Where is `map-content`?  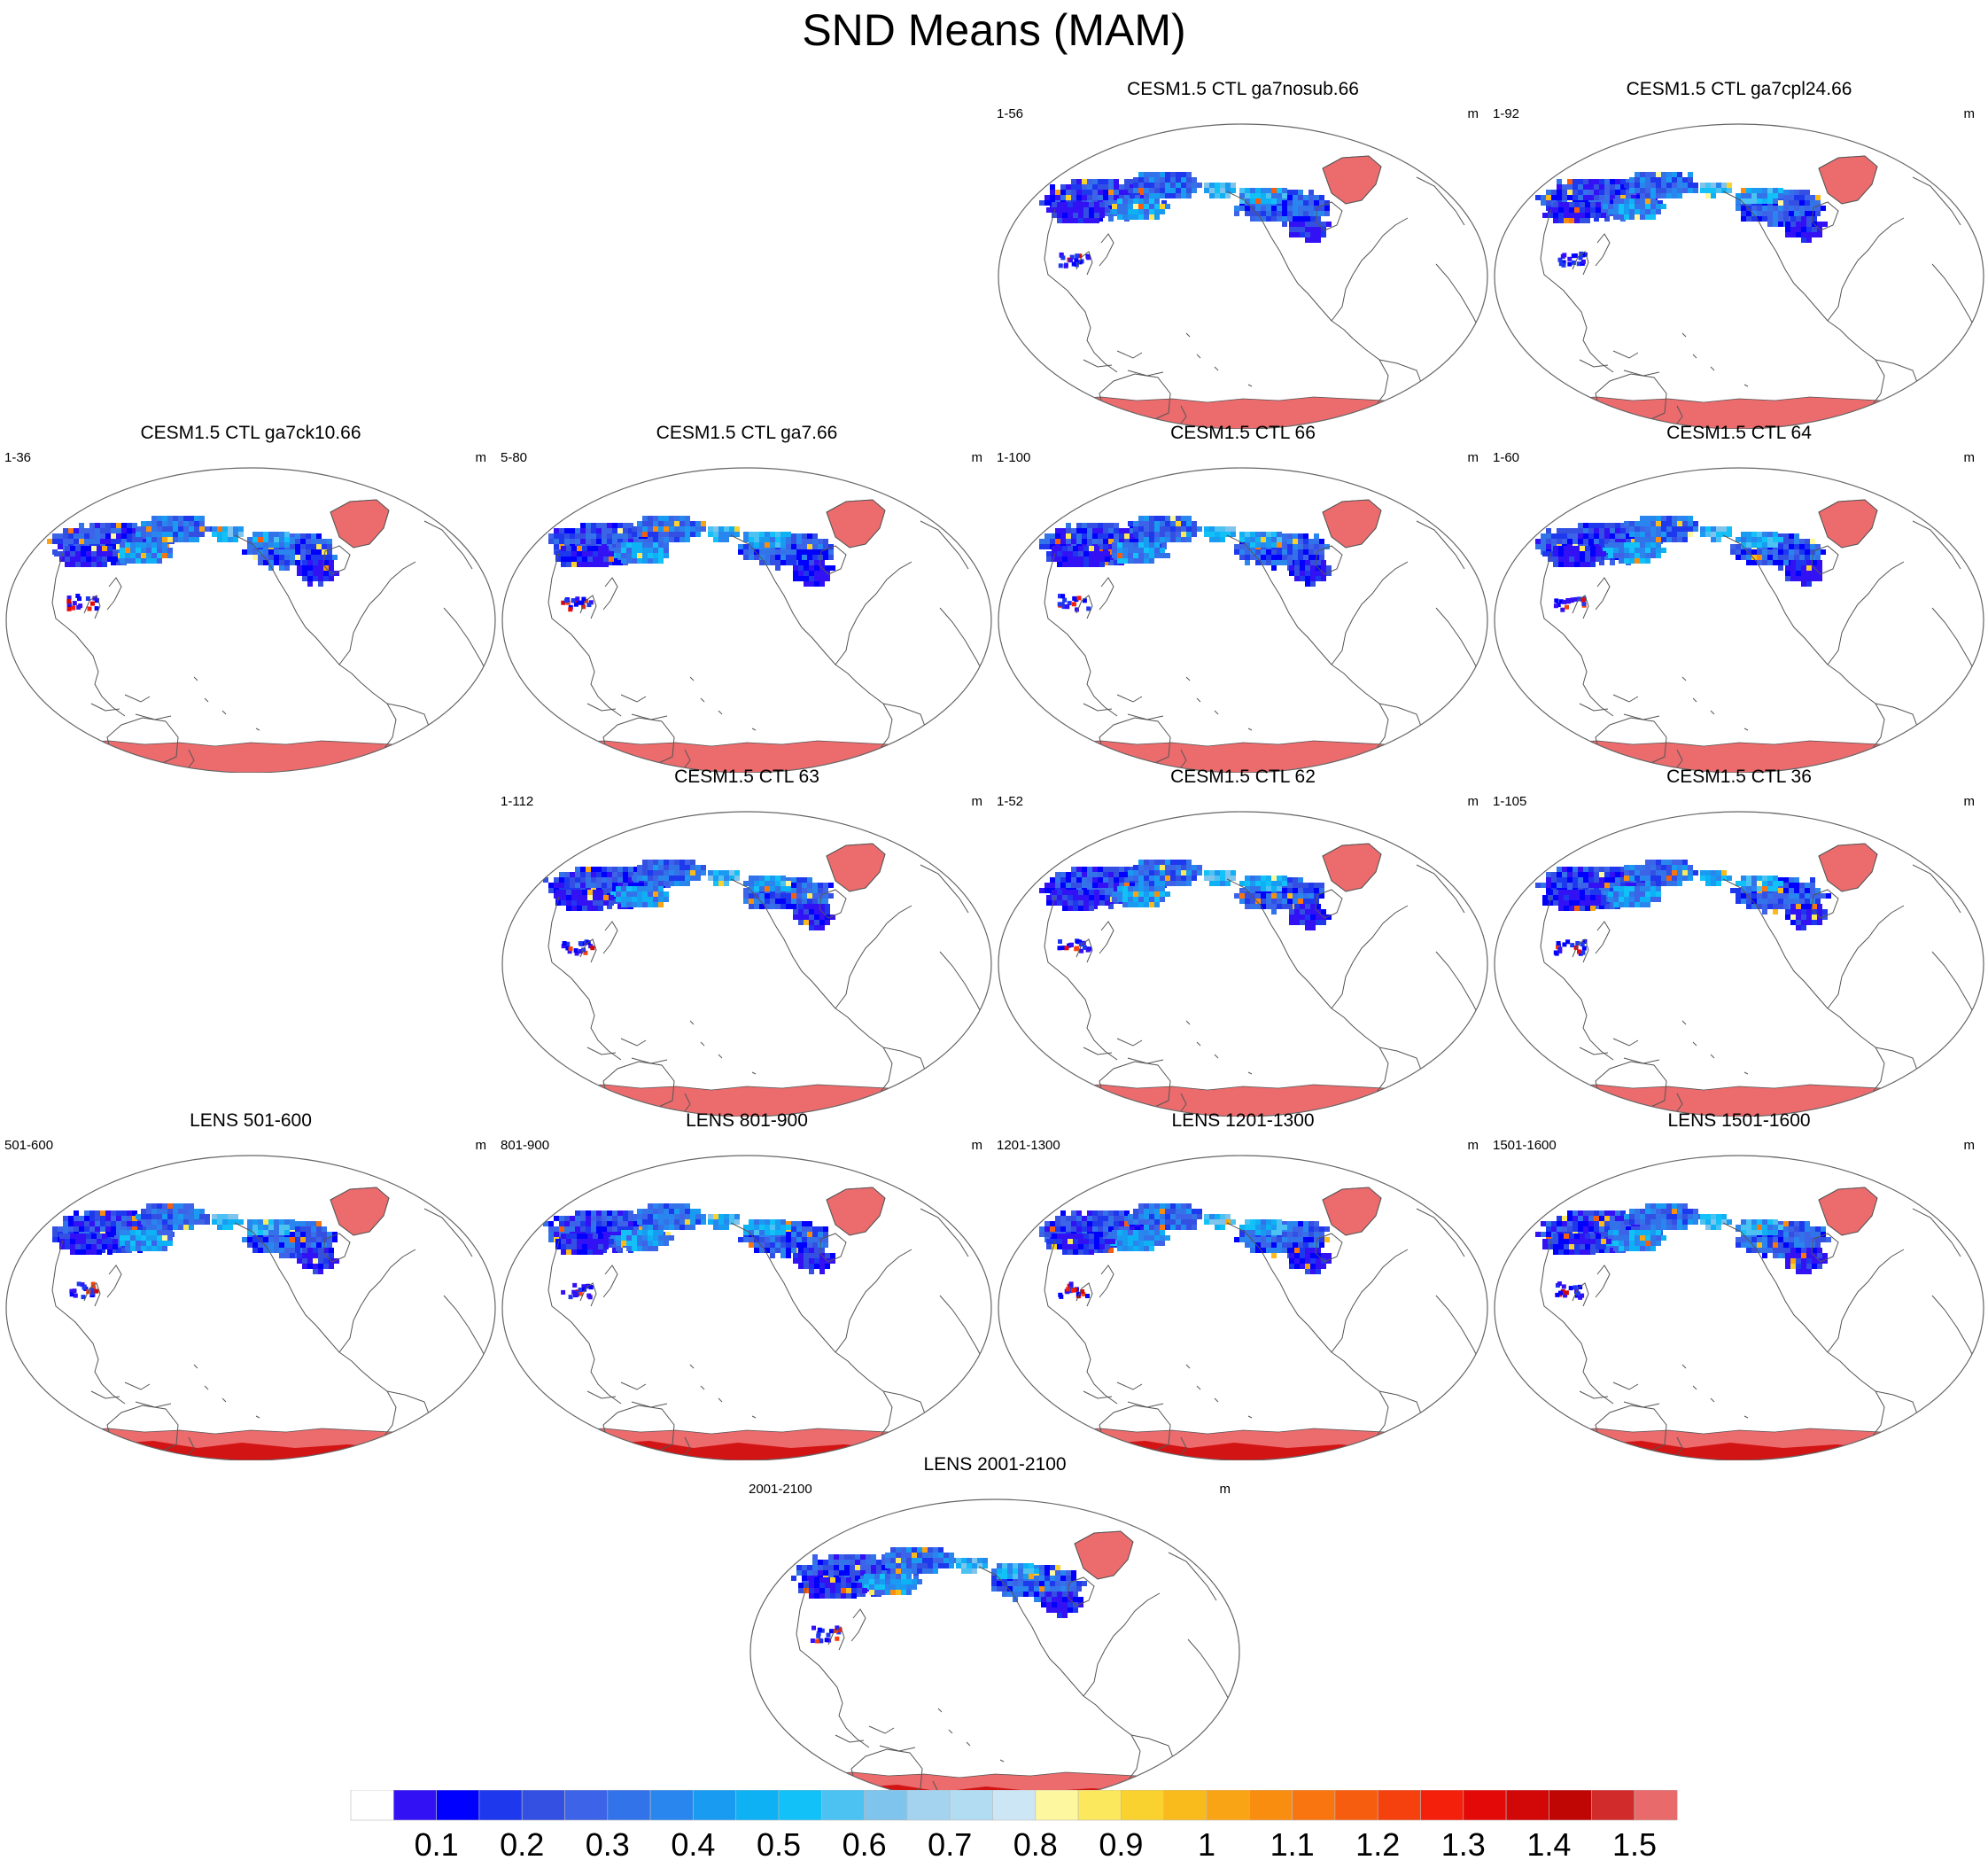 map-content is located at coordinates (1758, 980).